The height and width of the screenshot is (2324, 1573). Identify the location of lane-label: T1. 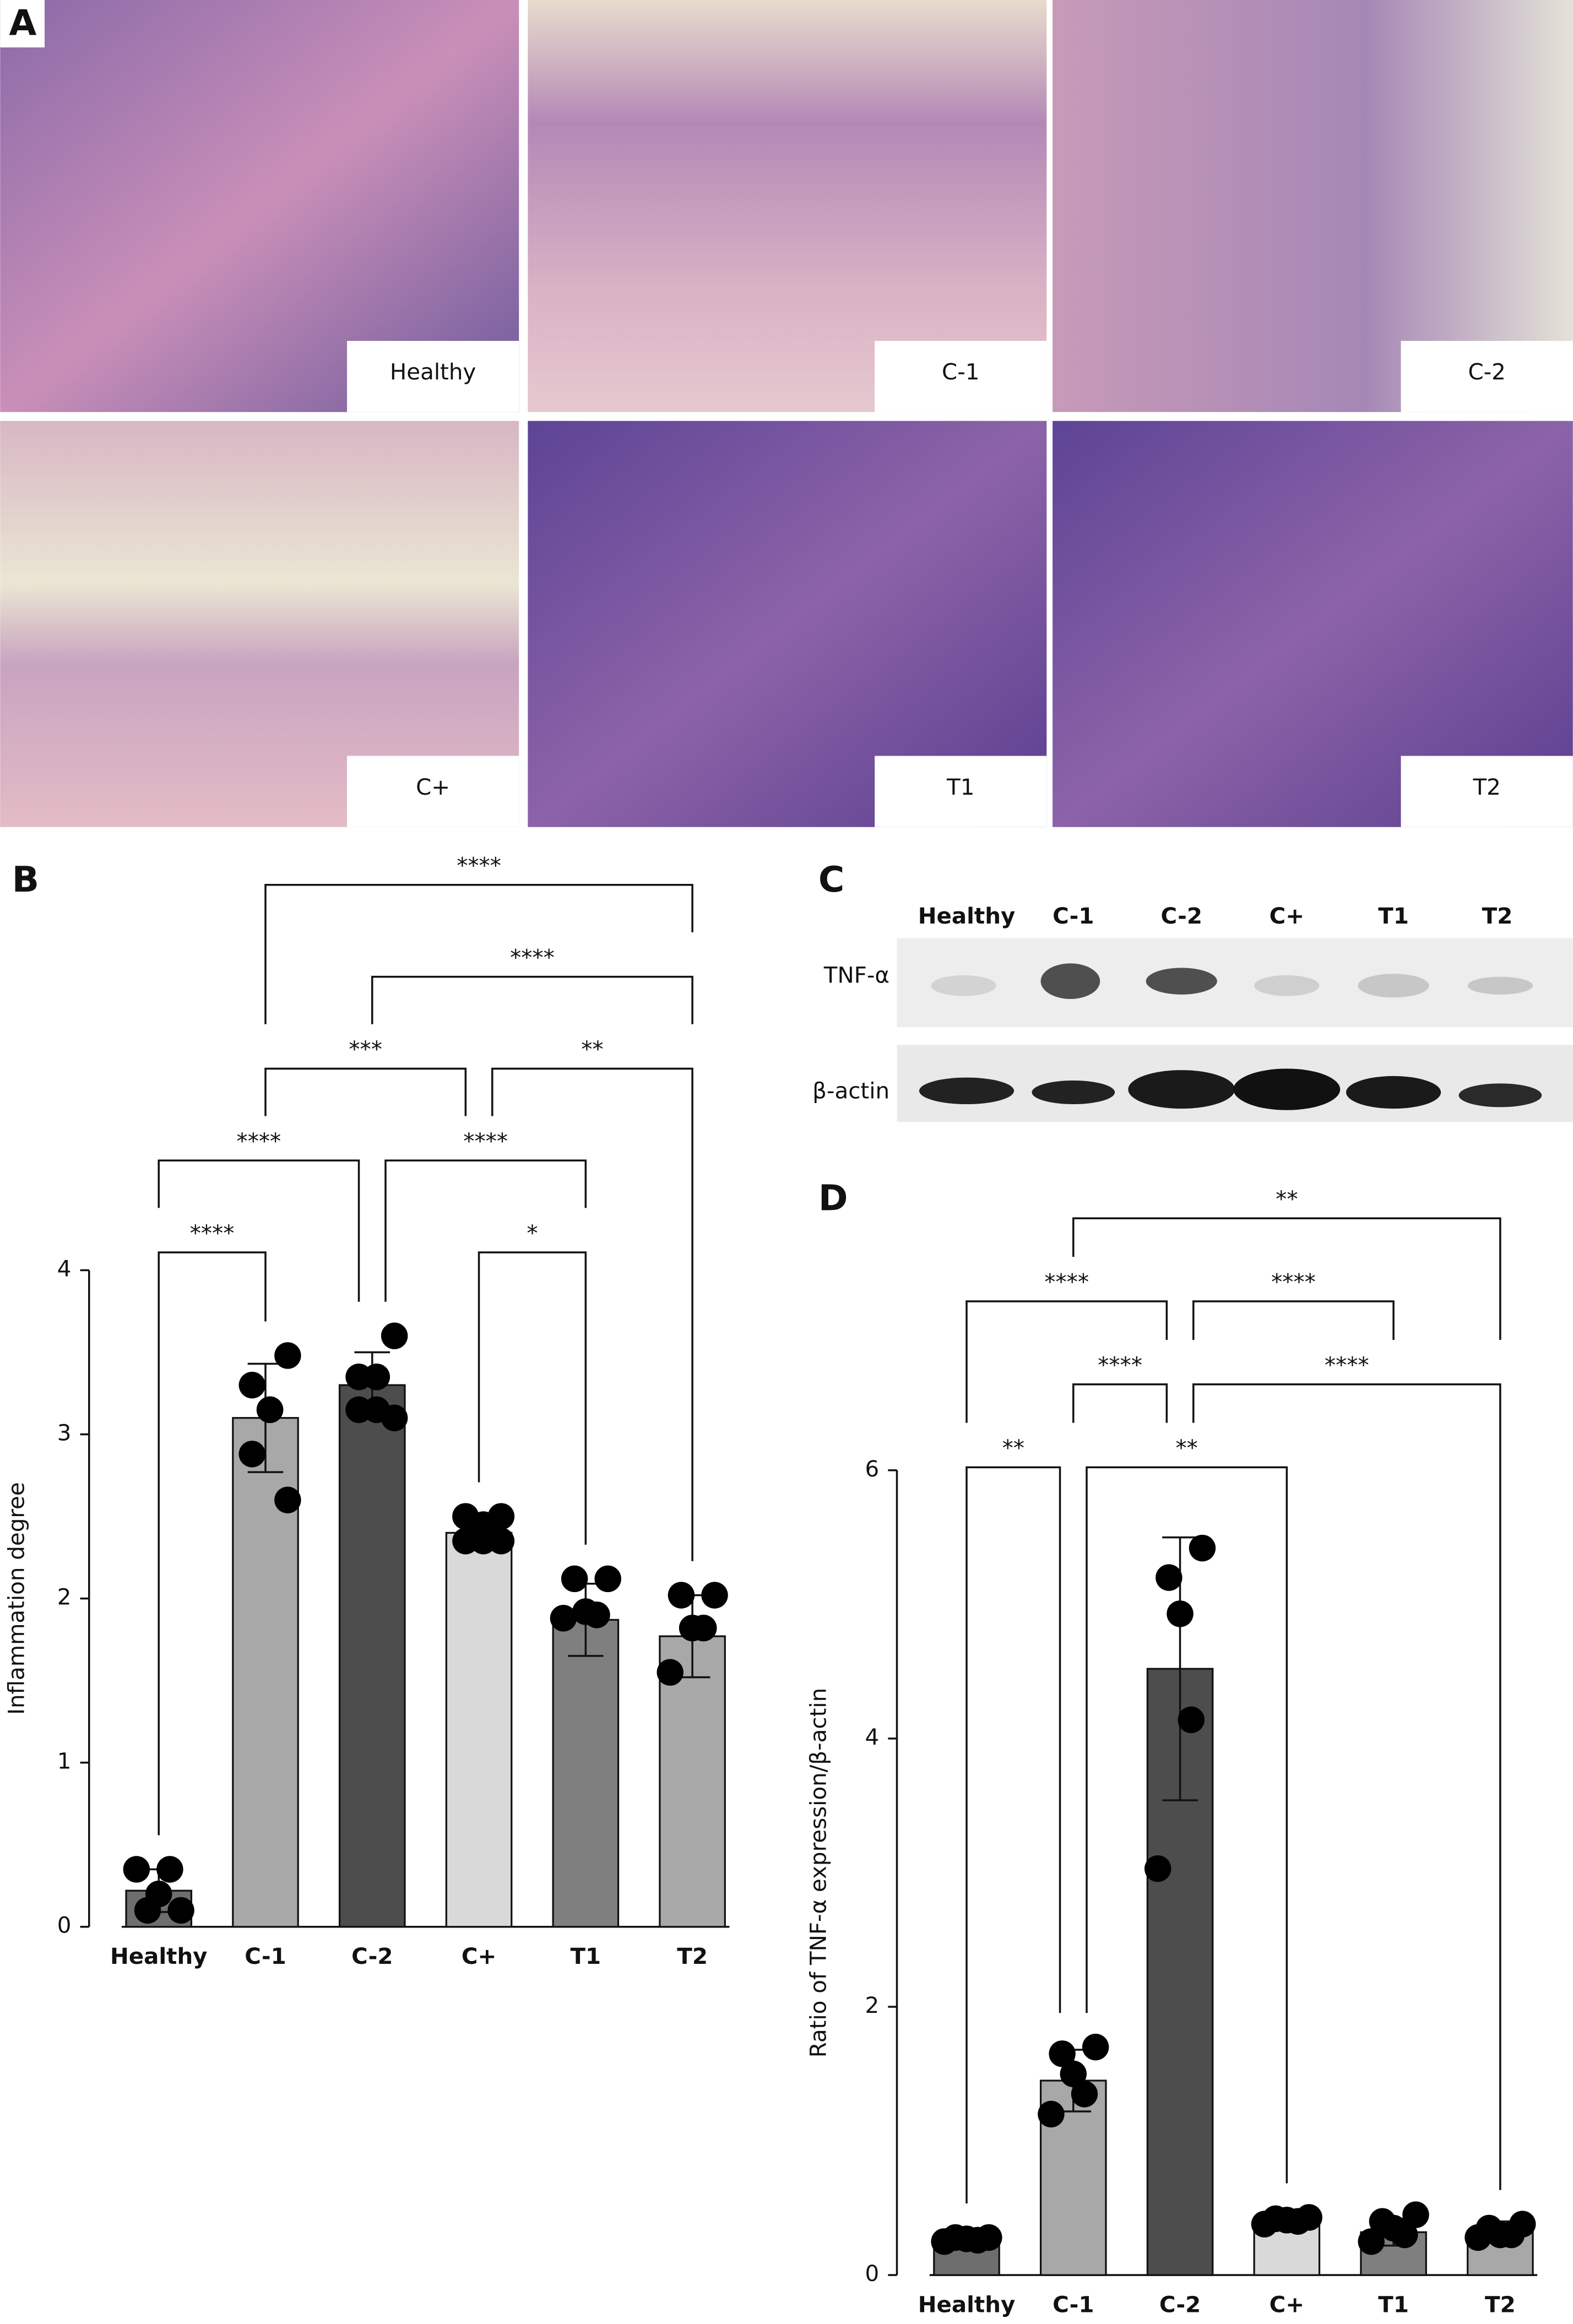
(1394, 916).